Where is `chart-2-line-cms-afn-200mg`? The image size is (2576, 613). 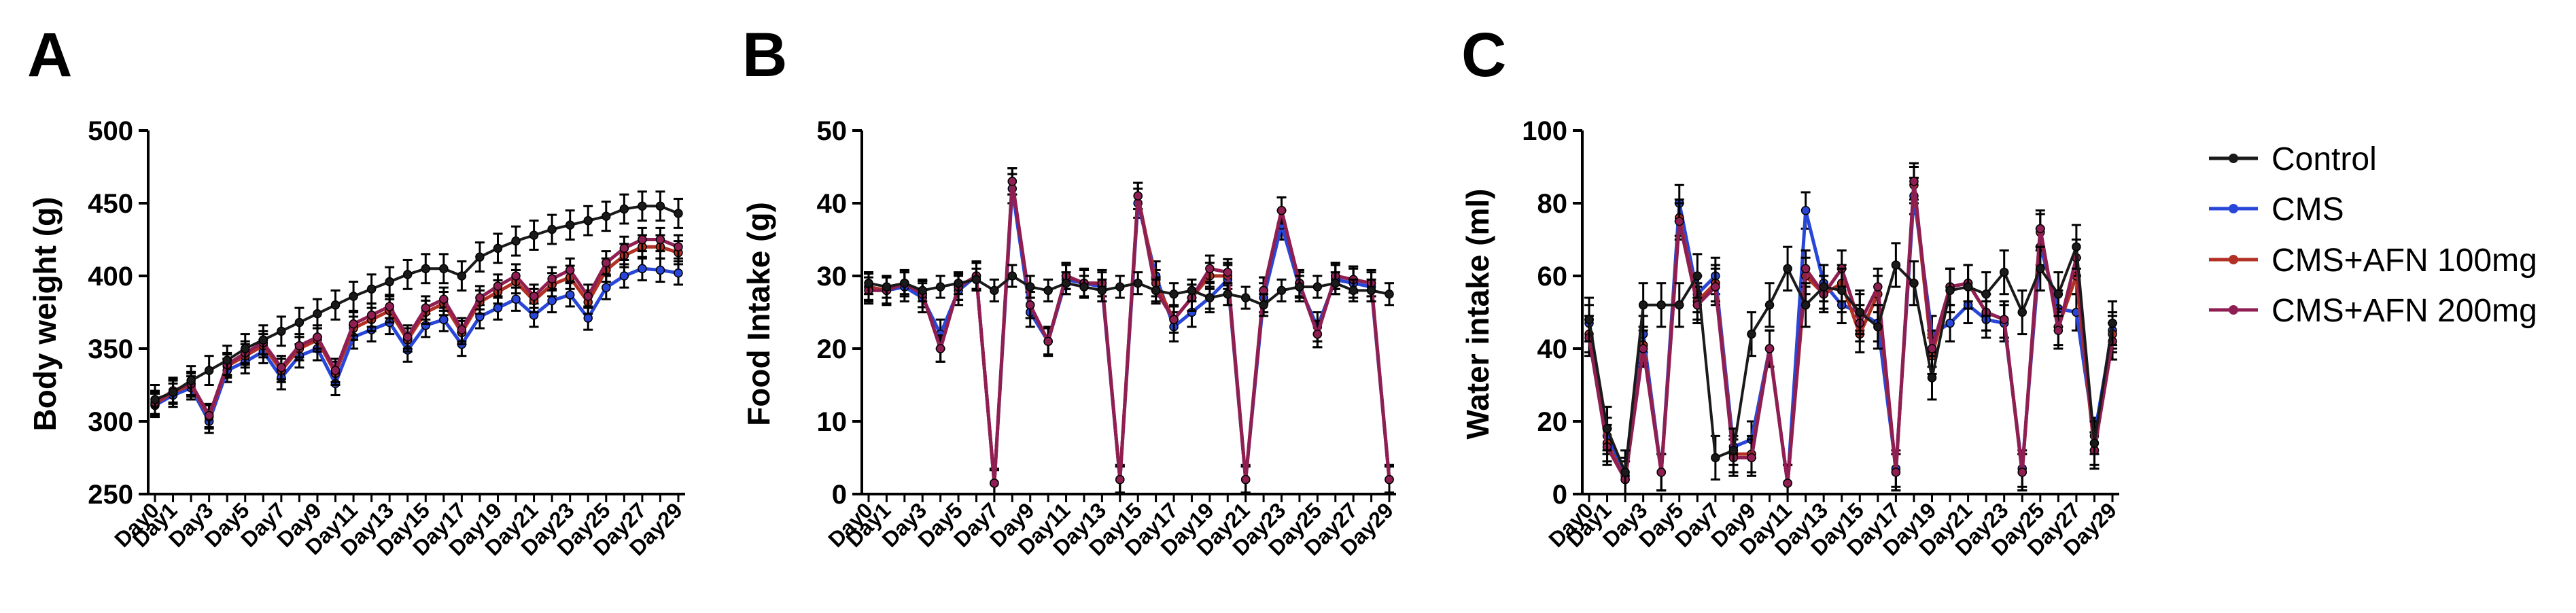 chart-2-line-cms-afn-200mg is located at coordinates (1130, 332).